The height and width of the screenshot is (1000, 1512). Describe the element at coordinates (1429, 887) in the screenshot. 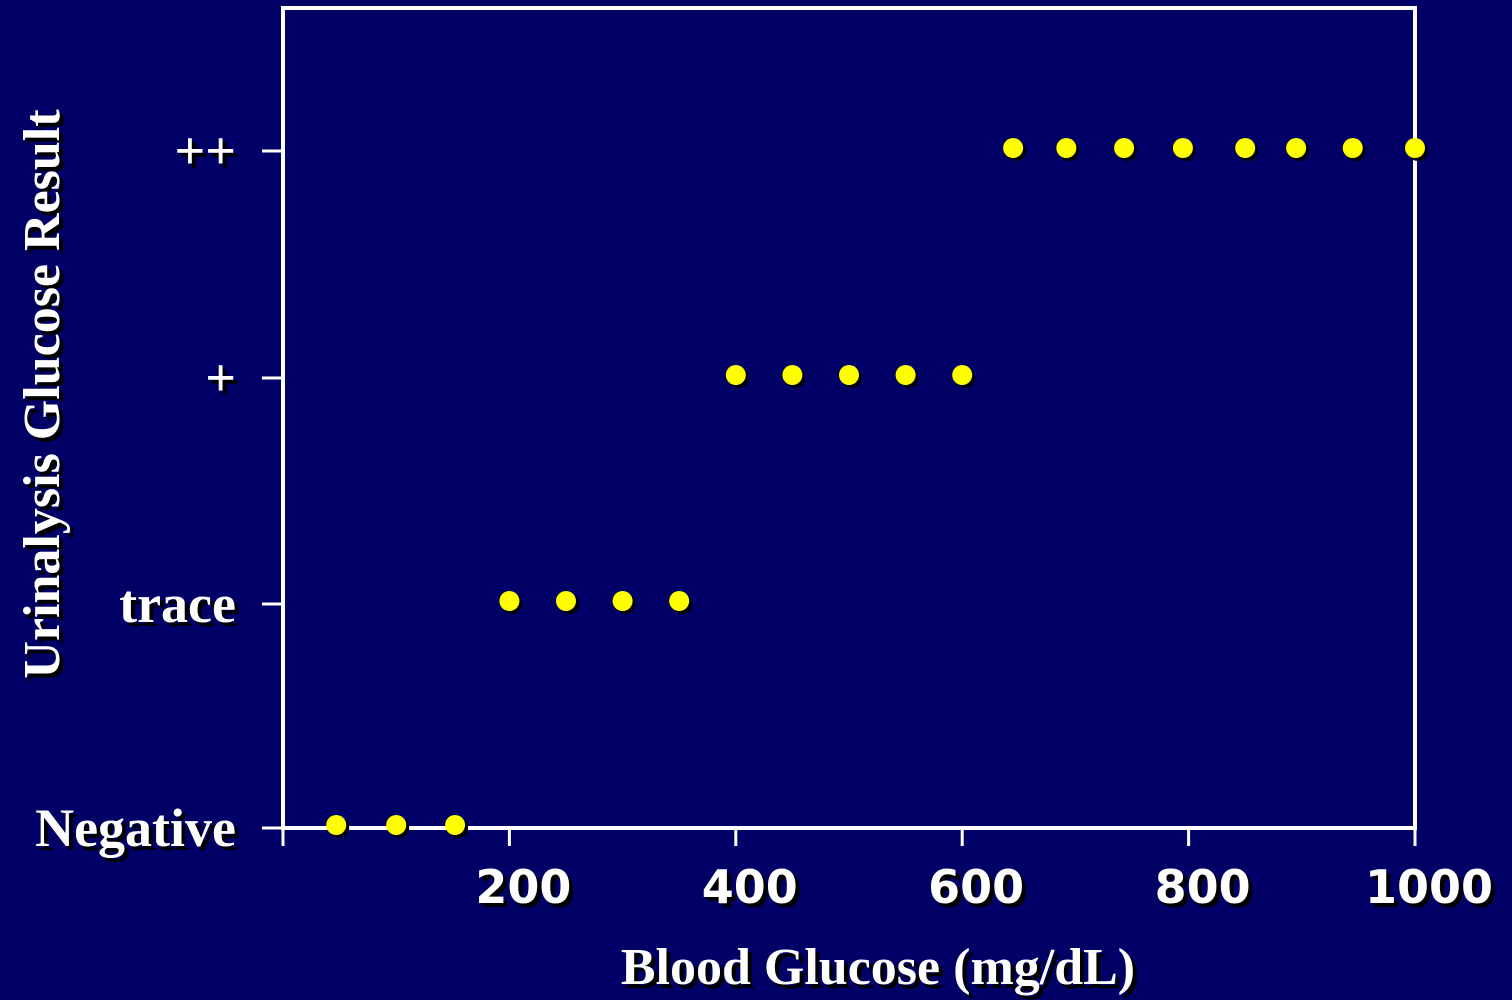

I see `x-tick-label: 1000` at that location.